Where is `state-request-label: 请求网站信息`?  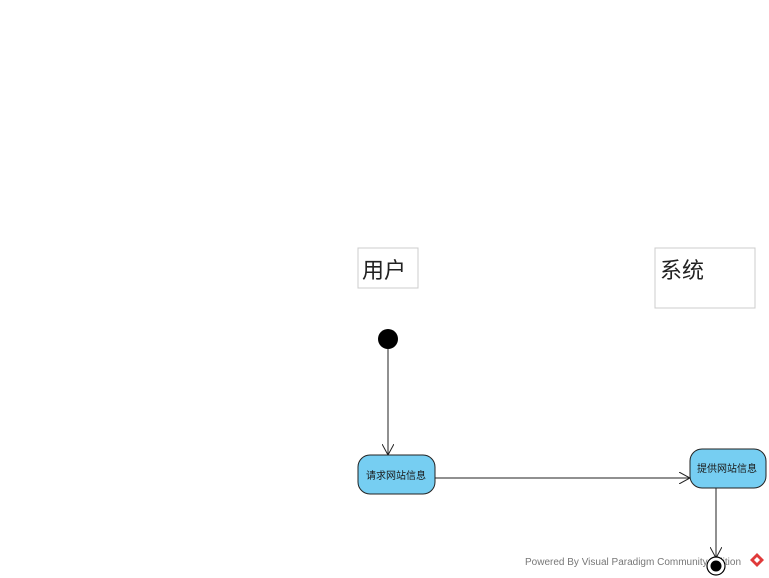 state-request-label: 请求网站信息 is located at coordinates (396, 475).